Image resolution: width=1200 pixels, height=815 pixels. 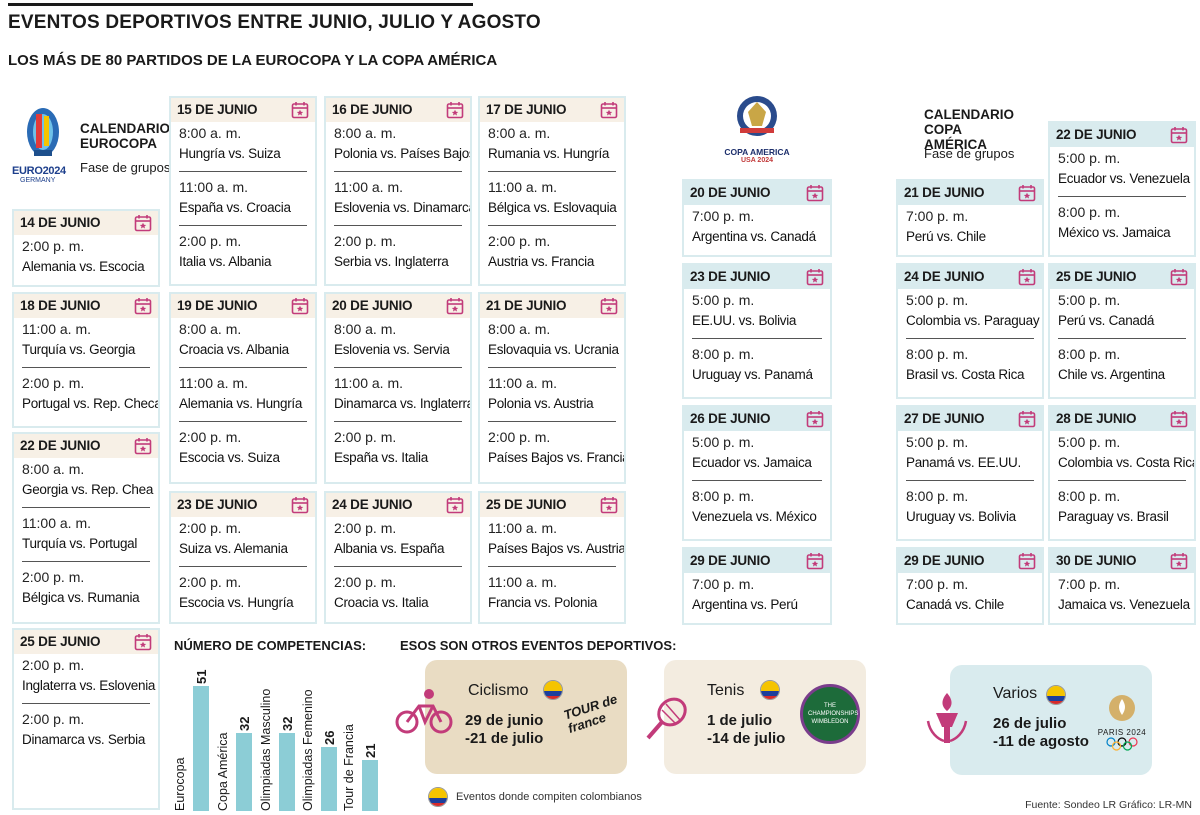 What do you see at coordinates (757, 116) in the screenshot?
I see `copa-trophy-icon` at bounding box center [757, 116].